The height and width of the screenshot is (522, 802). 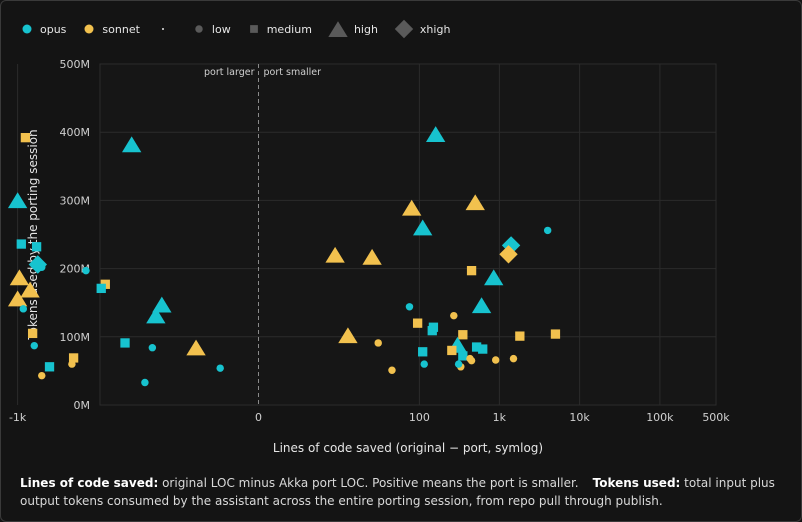 What do you see at coordinates (89, 483) in the screenshot?
I see `footnote-loc-title: Lines of code saved:` at bounding box center [89, 483].